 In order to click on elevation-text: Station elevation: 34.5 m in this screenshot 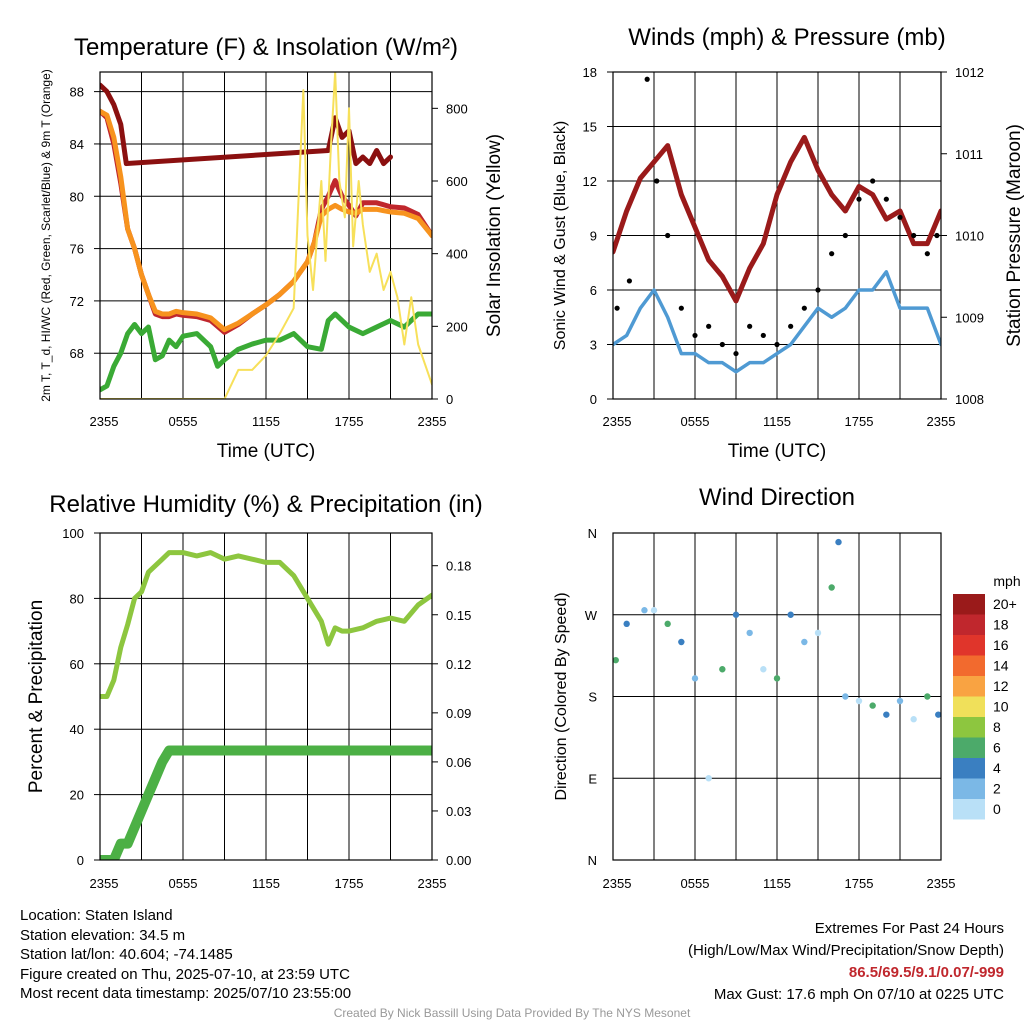, I will do `click(103, 935)`.